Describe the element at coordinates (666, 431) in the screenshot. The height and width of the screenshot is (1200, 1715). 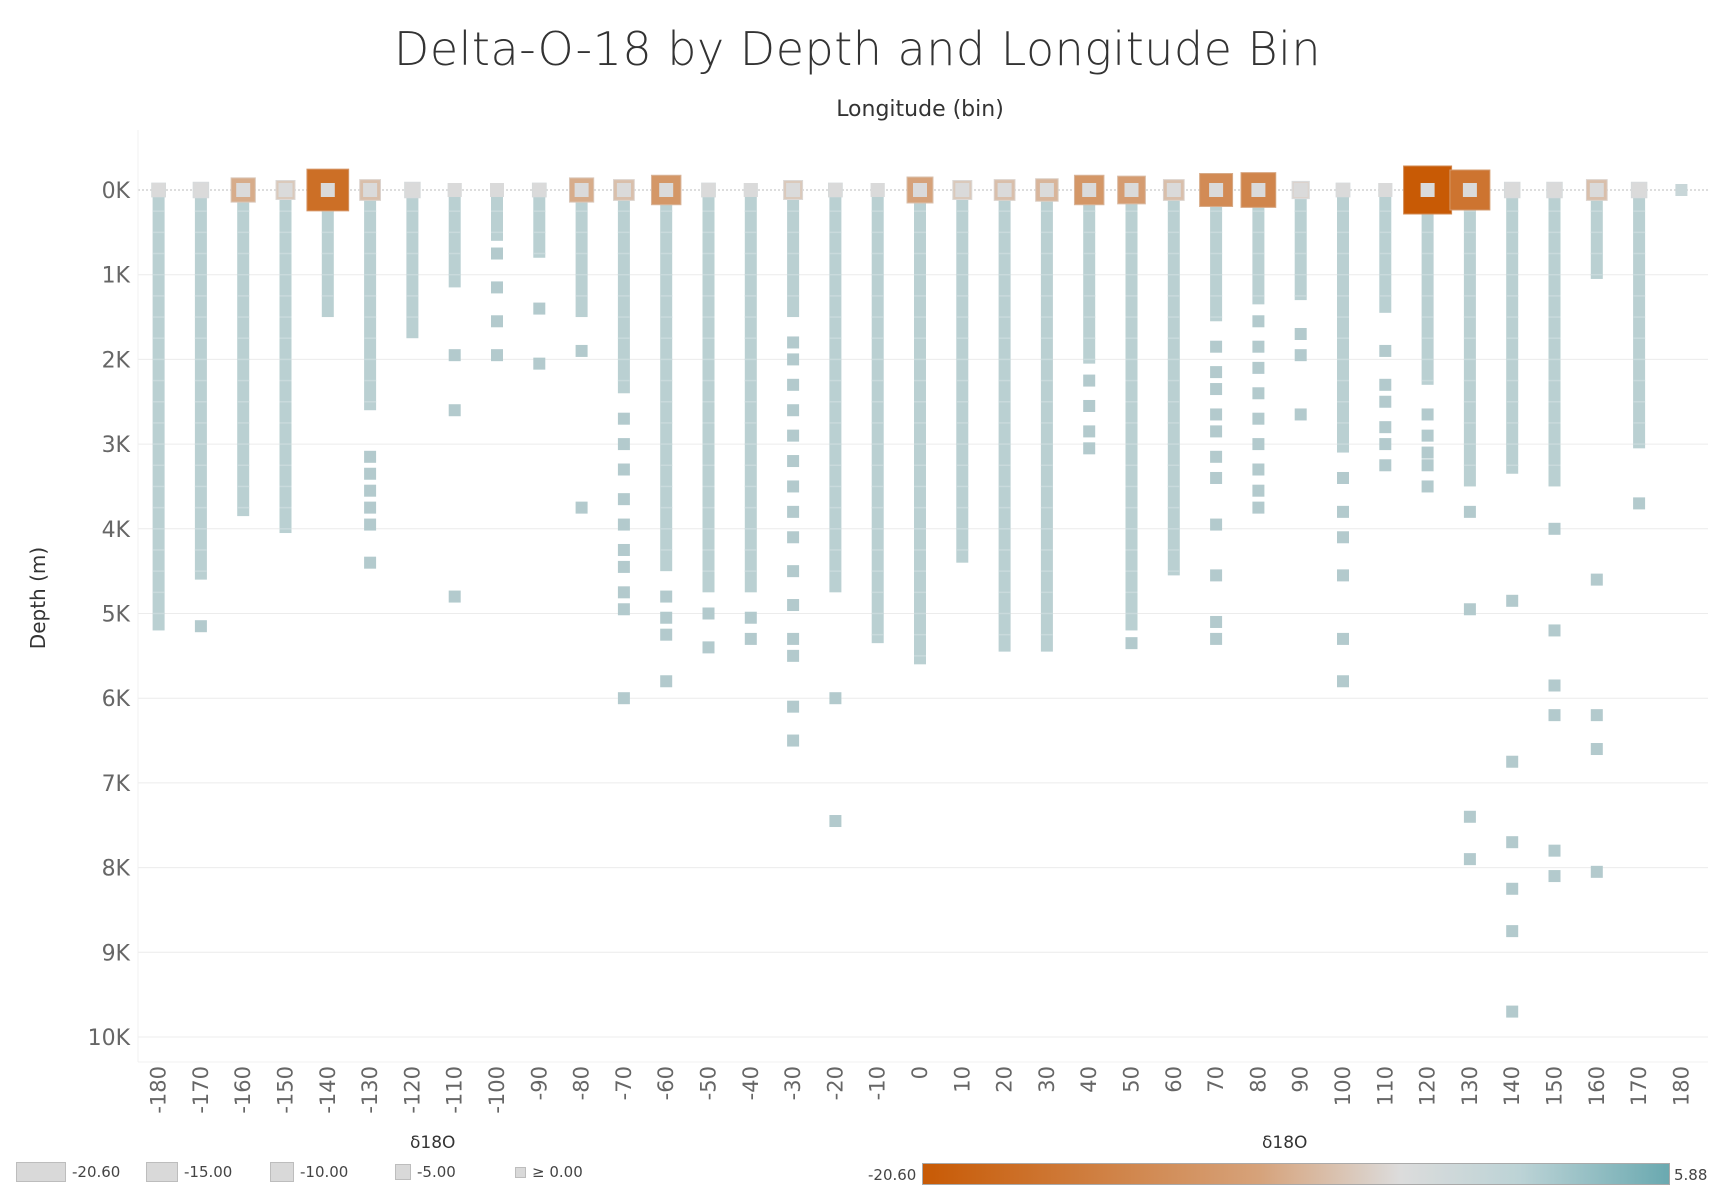
I see `column--60` at that location.